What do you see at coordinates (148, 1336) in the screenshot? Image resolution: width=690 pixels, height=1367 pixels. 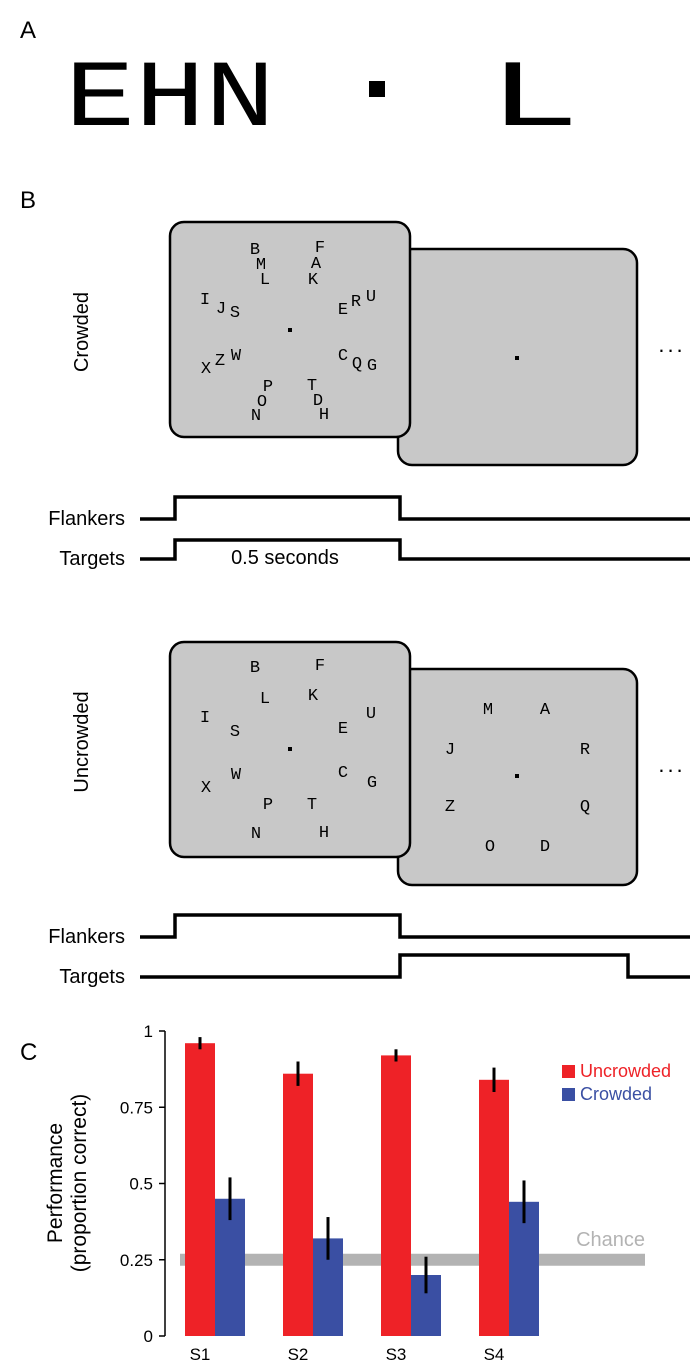 I see `y-tick-label: 0` at bounding box center [148, 1336].